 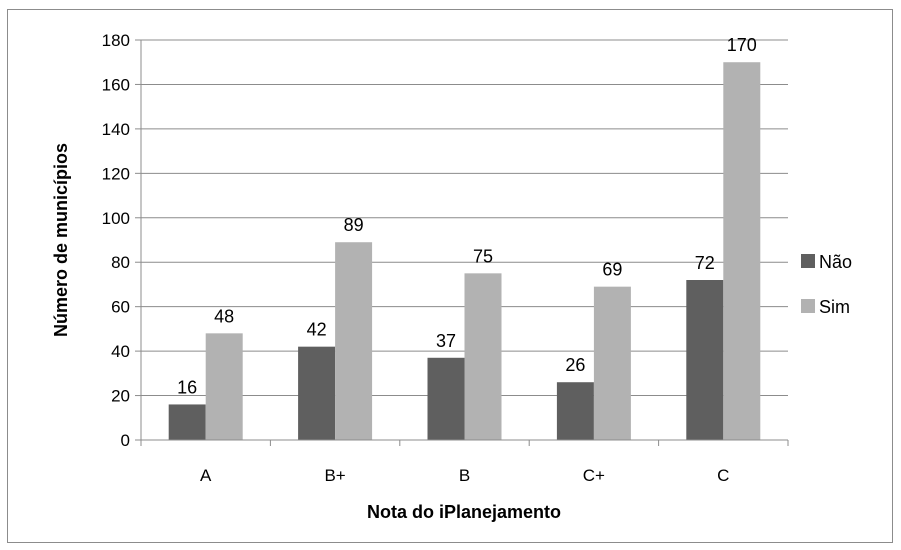 What do you see at coordinates (834, 307) in the screenshot?
I see `legend-label: Sim` at bounding box center [834, 307].